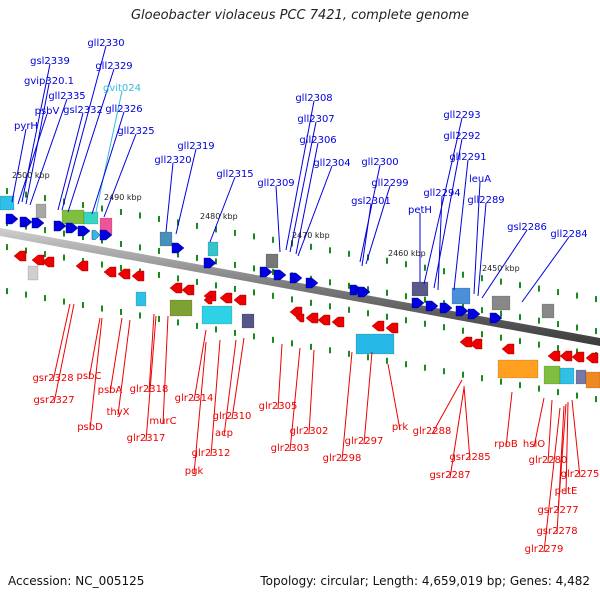  Describe the element at coordinates (290, 448) in the screenshot. I see `reverse-gene-label: glr2303` at that location.